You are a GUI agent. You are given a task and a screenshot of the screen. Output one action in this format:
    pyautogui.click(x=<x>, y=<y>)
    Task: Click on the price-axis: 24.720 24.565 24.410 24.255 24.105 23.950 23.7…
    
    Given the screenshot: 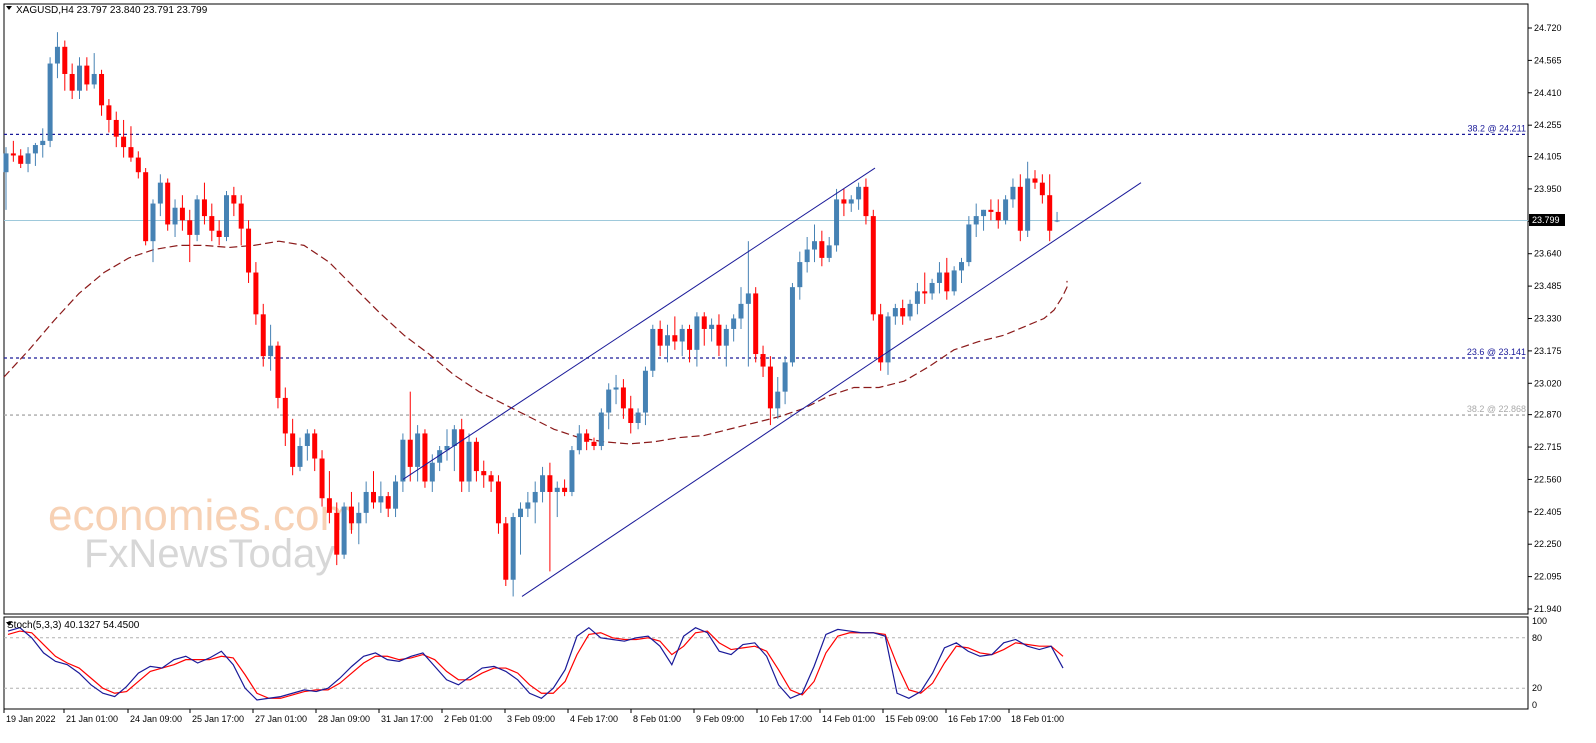 What is the action you would take?
    pyautogui.click(x=1545, y=318)
    